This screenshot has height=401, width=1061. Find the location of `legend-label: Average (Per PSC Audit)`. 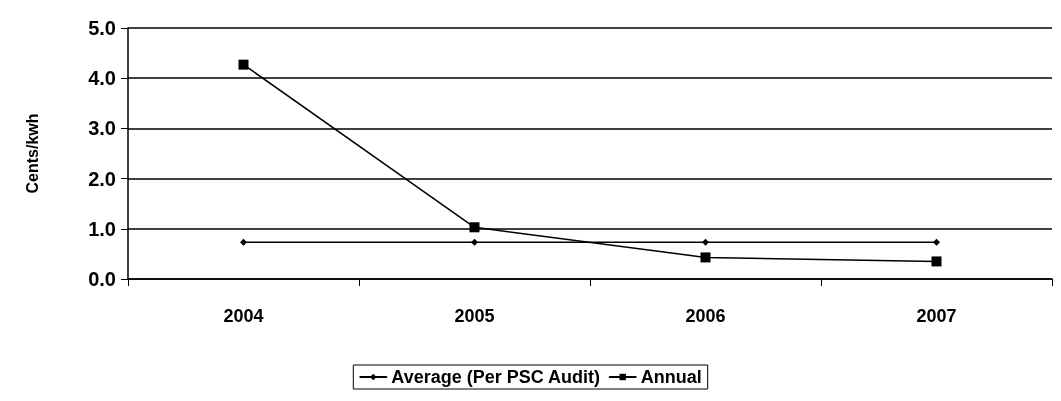

legend-label: Average (Per PSC Audit) is located at coordinates (496, 377).